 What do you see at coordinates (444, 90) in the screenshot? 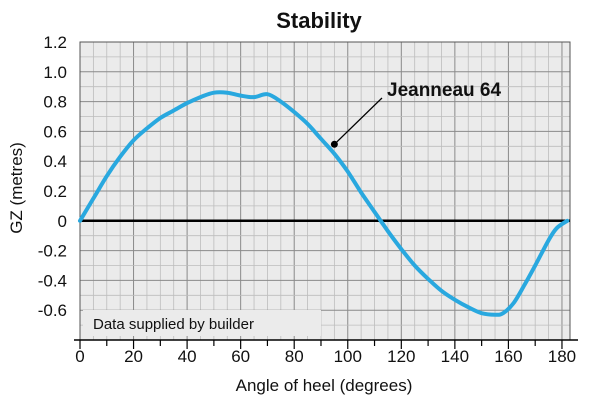
I see `series-label: Jeanneau 64` at bounding box center [444, 90].